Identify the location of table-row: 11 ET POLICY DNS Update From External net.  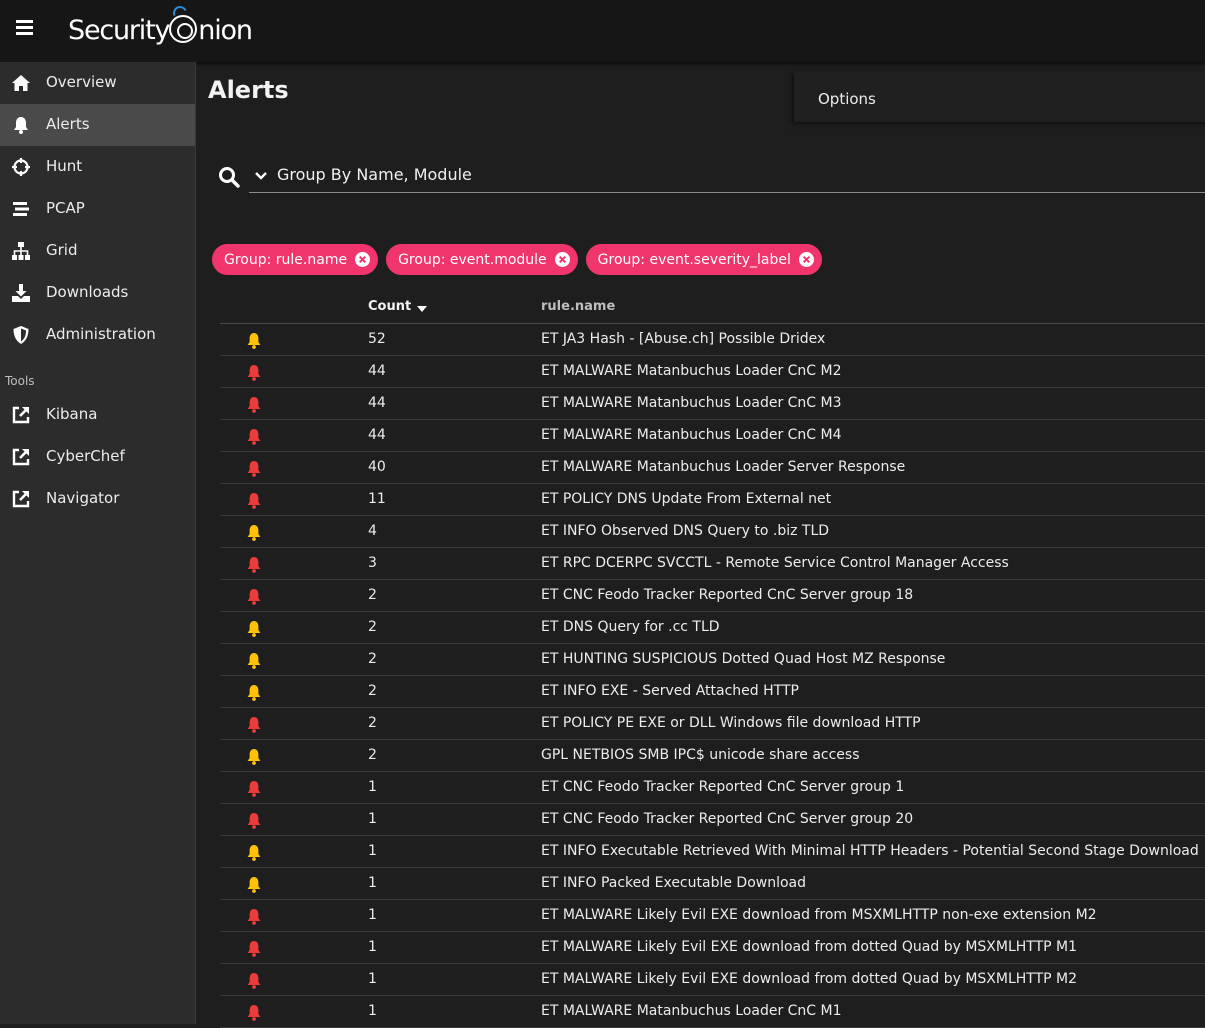
(712, 500).